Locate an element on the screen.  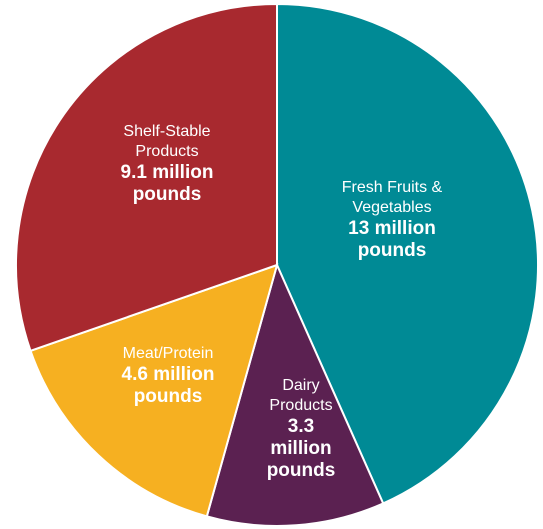
slice-name-text: Dairy is located at coordinates (300, 385).